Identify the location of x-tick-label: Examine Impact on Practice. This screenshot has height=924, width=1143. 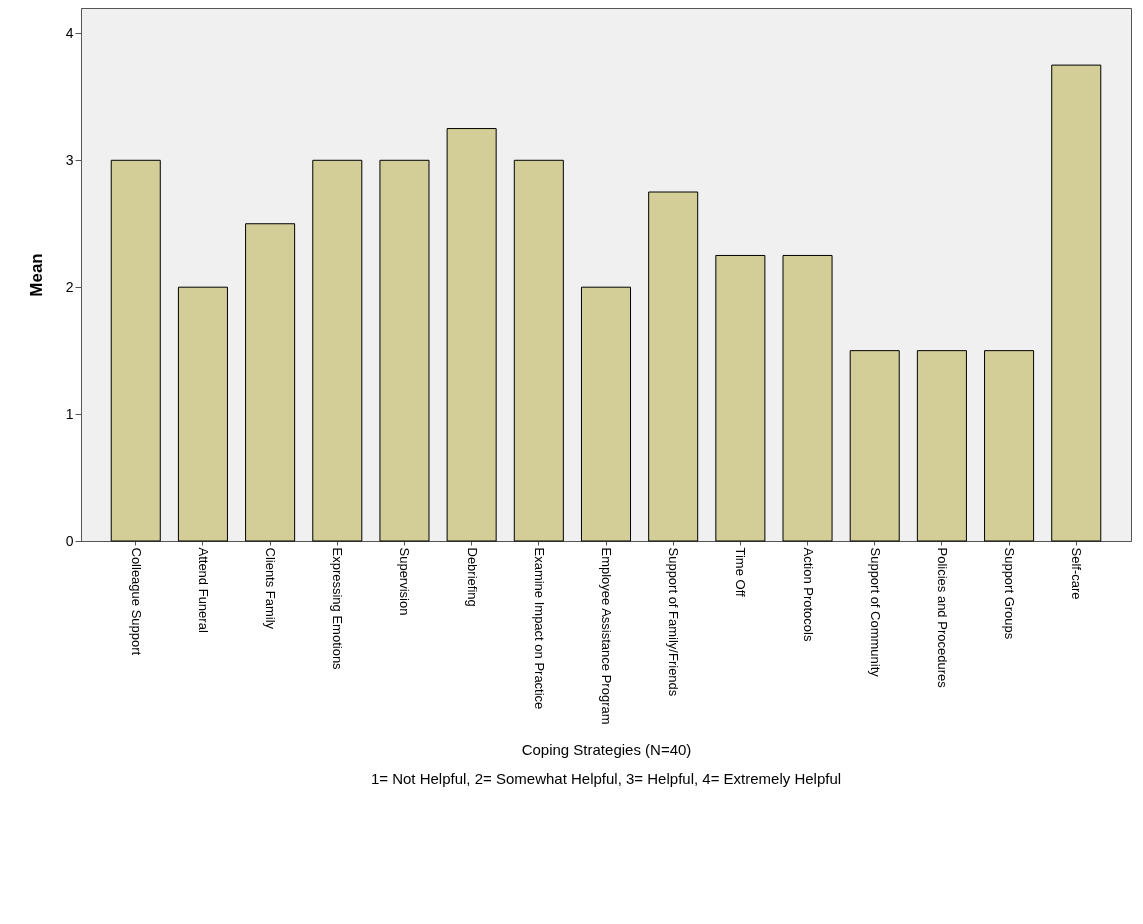
(539, 628).